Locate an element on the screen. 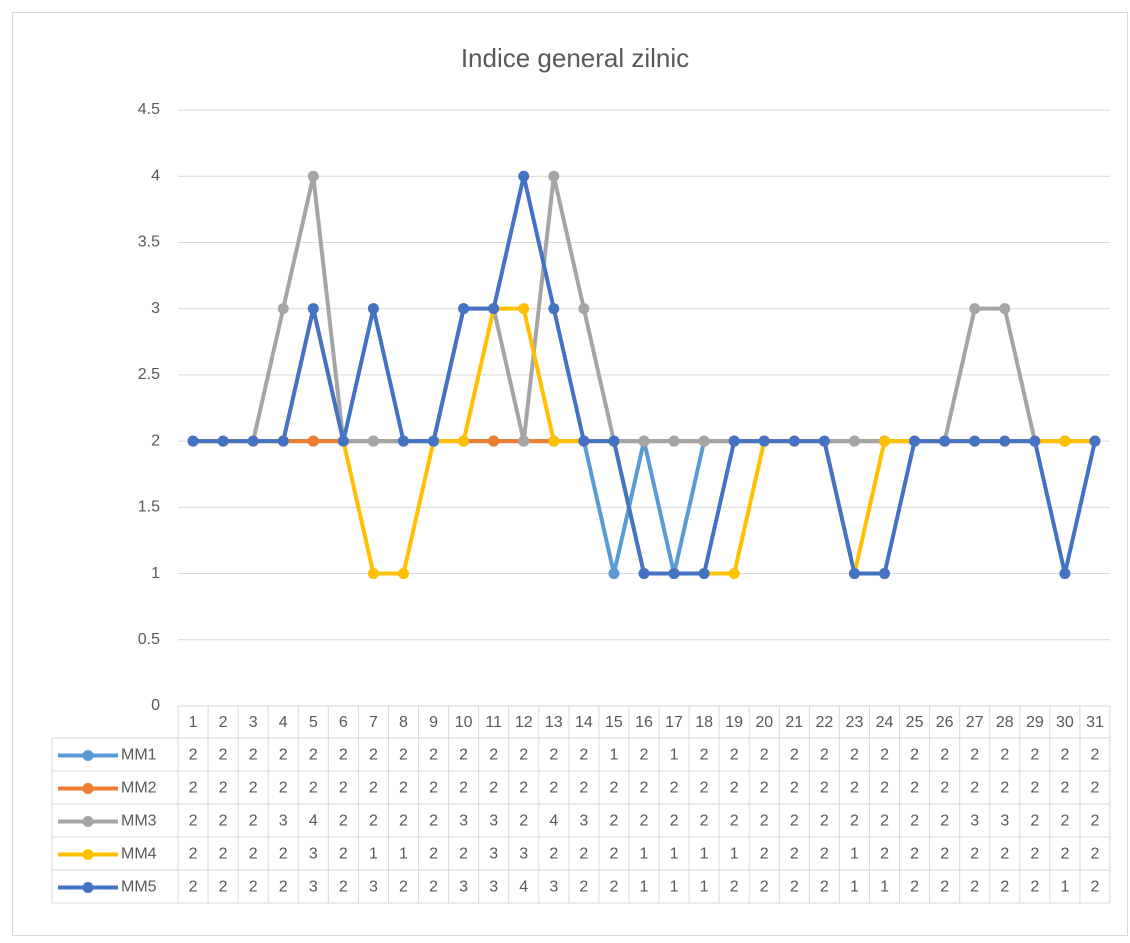 Image resolution: width=1130 pixels, height=943 pixels. x-tick-label: 24 is located at coordinates (885, 722).